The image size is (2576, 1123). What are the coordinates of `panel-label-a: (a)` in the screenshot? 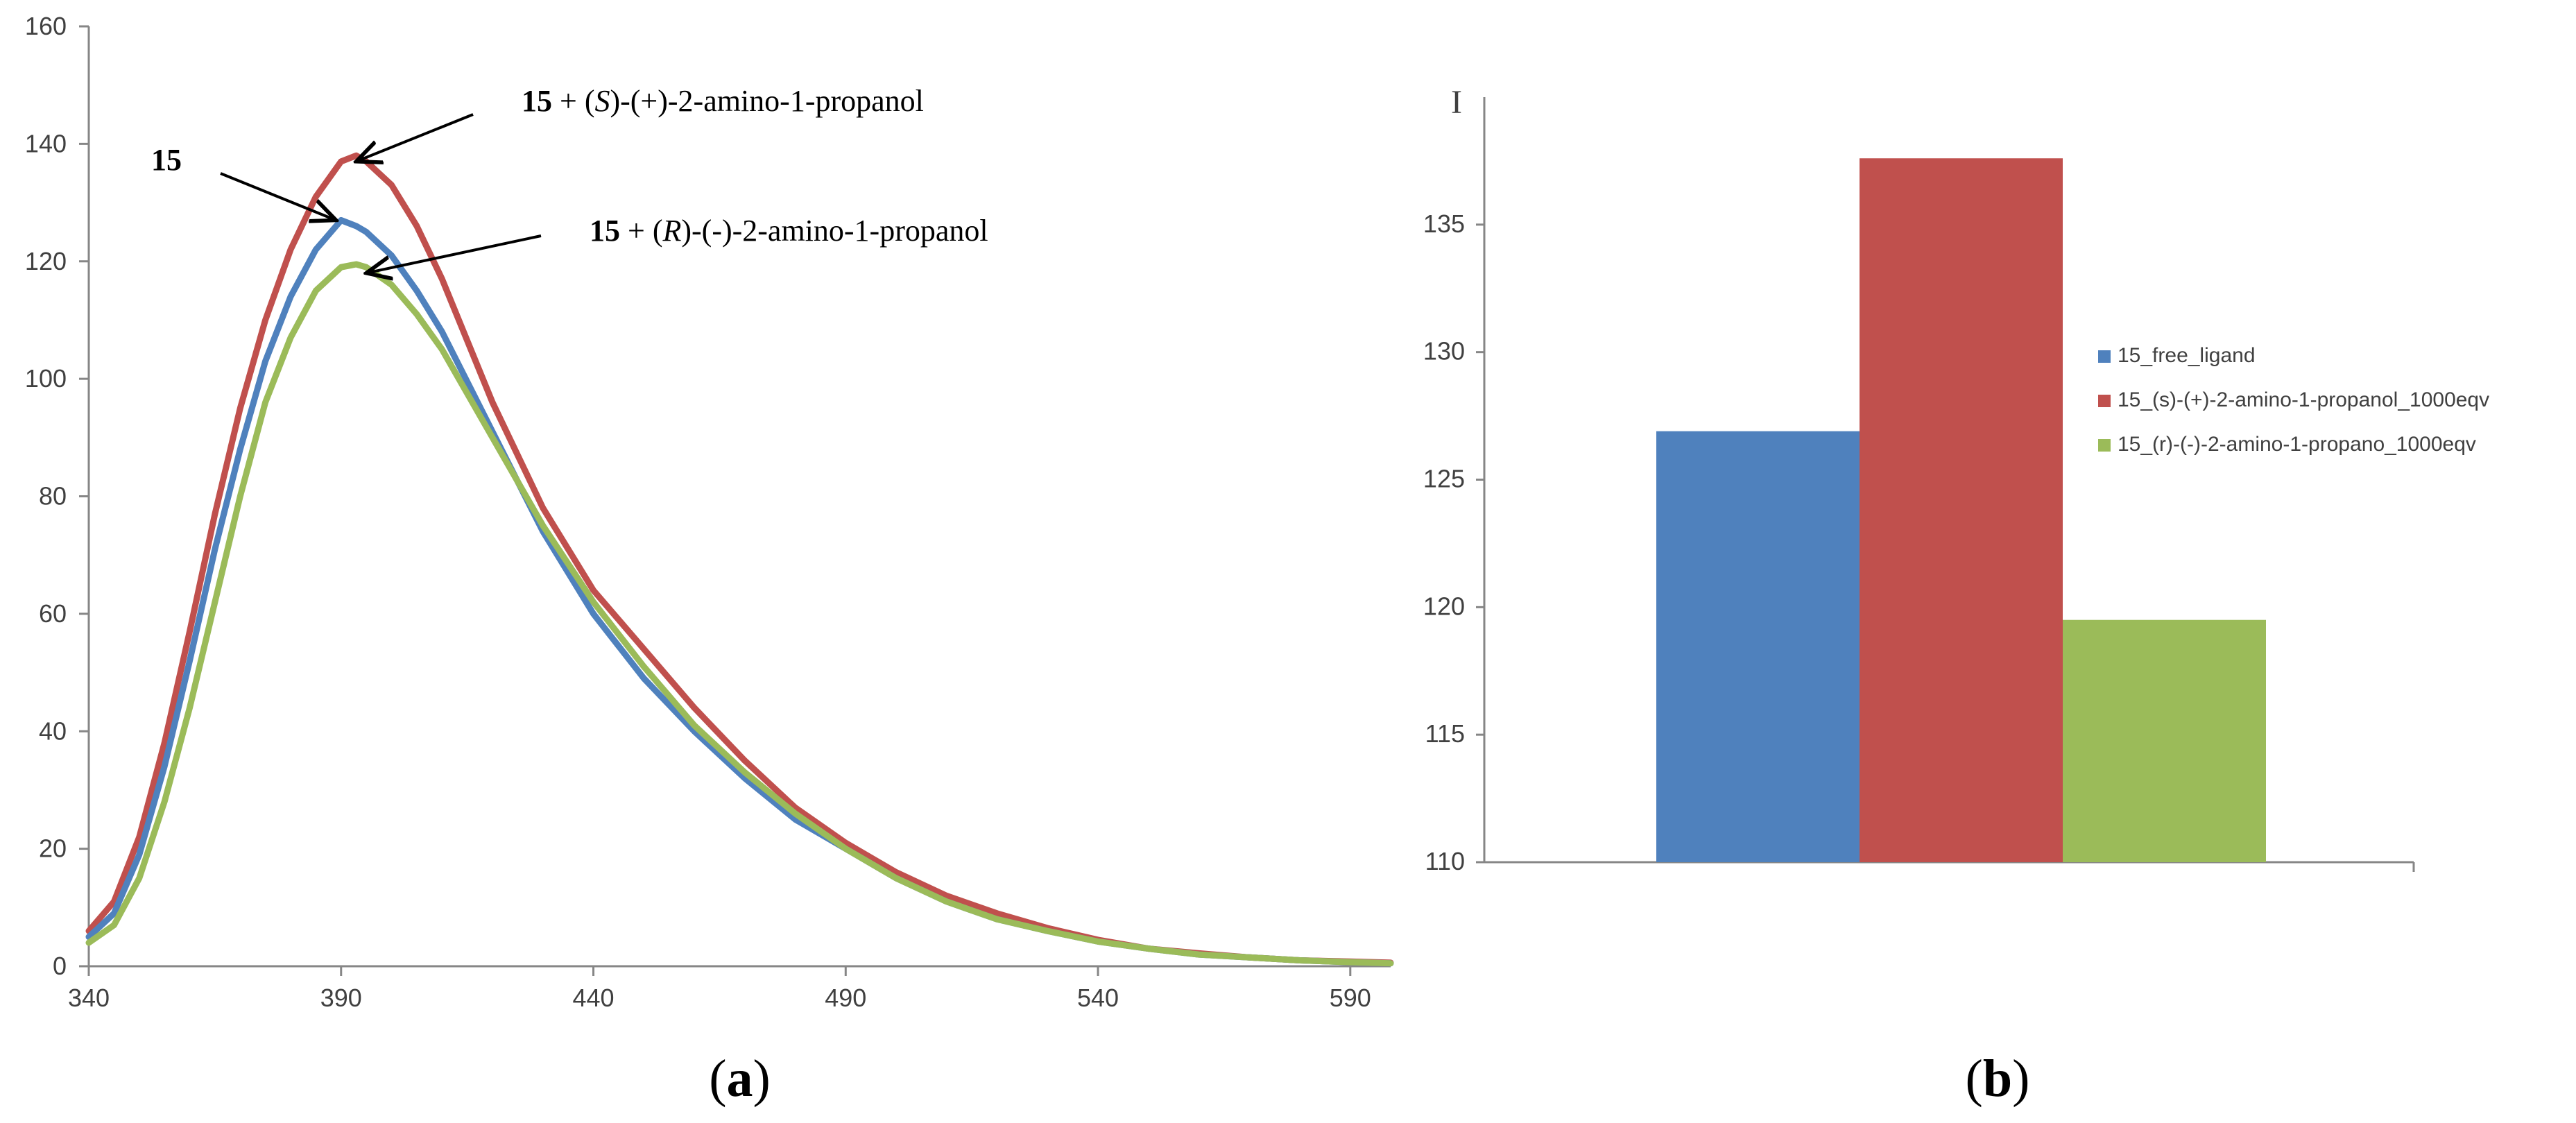 It's located at (740, 1078).